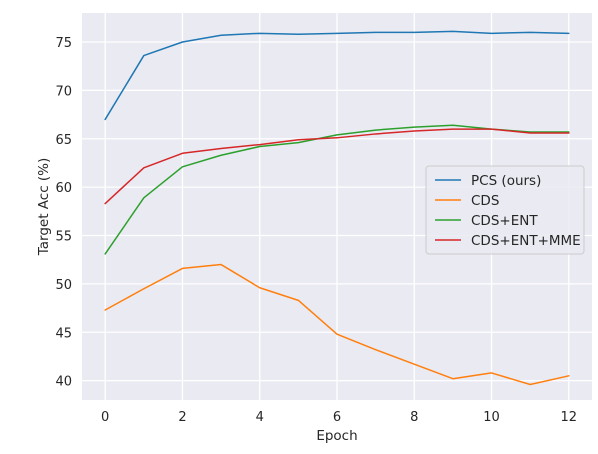 The image size is (598, 454). Describe the element at coordinates (105, 417) in the screenshot. I see `x-tick-label: 0` at that location.